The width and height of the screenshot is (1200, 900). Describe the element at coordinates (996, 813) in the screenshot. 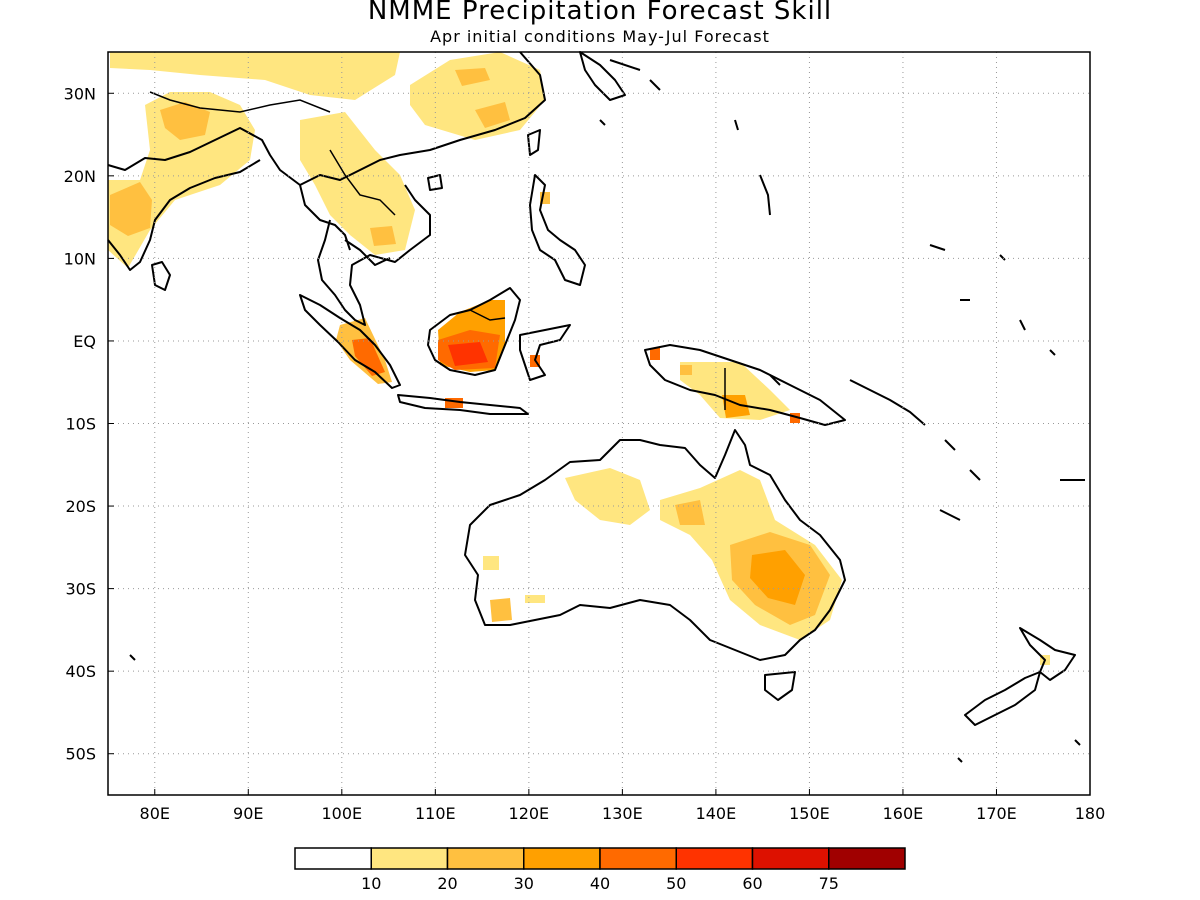

I see `lon-tick-label: 170E` at that location.